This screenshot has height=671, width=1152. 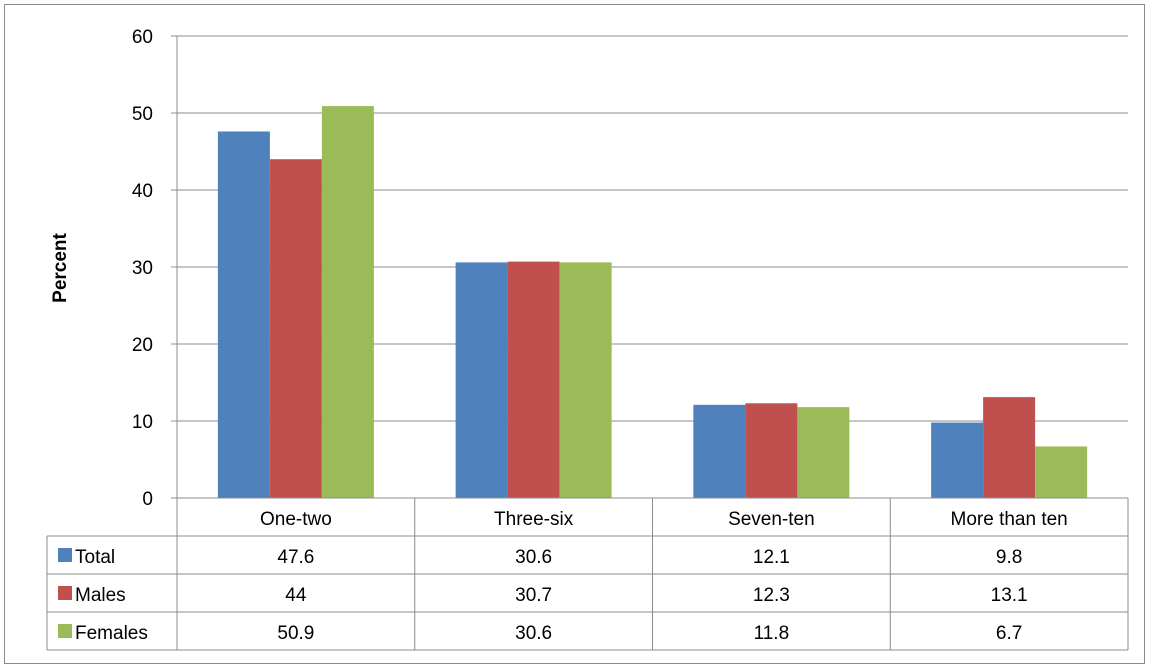 I want to click on data-label: 30.7, so click(x=533, y=595).